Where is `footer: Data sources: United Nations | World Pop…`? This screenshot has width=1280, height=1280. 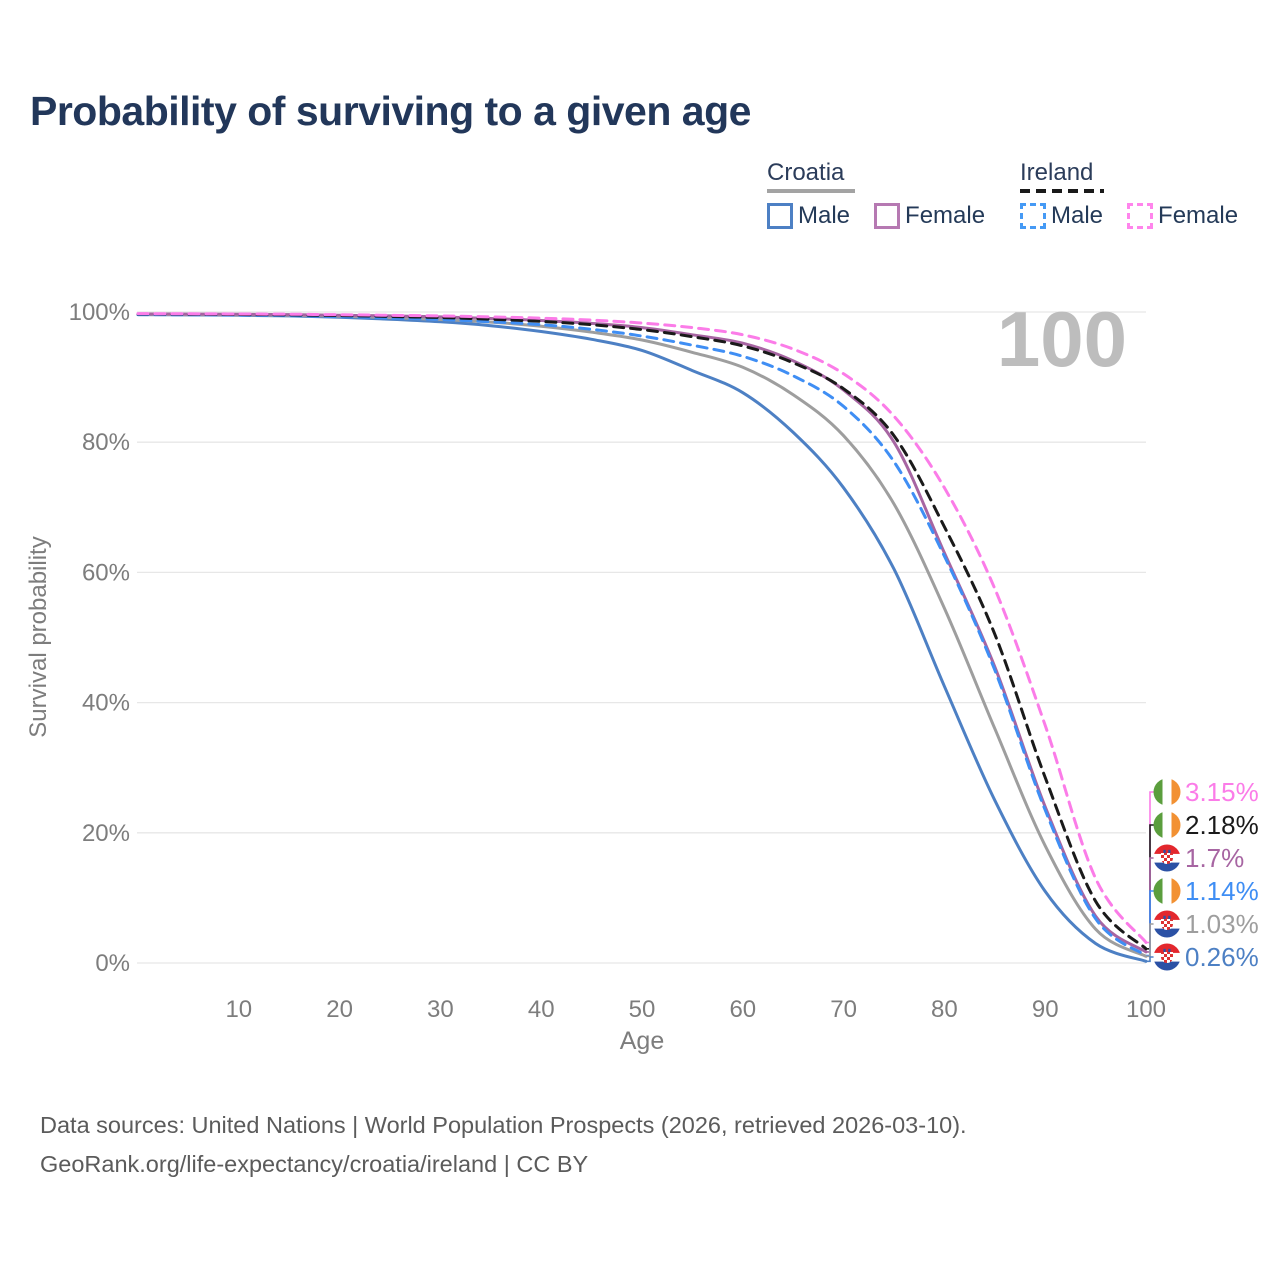
footer: Data sources: United Nations | World Pop… is located at coordinates (503, 1145).